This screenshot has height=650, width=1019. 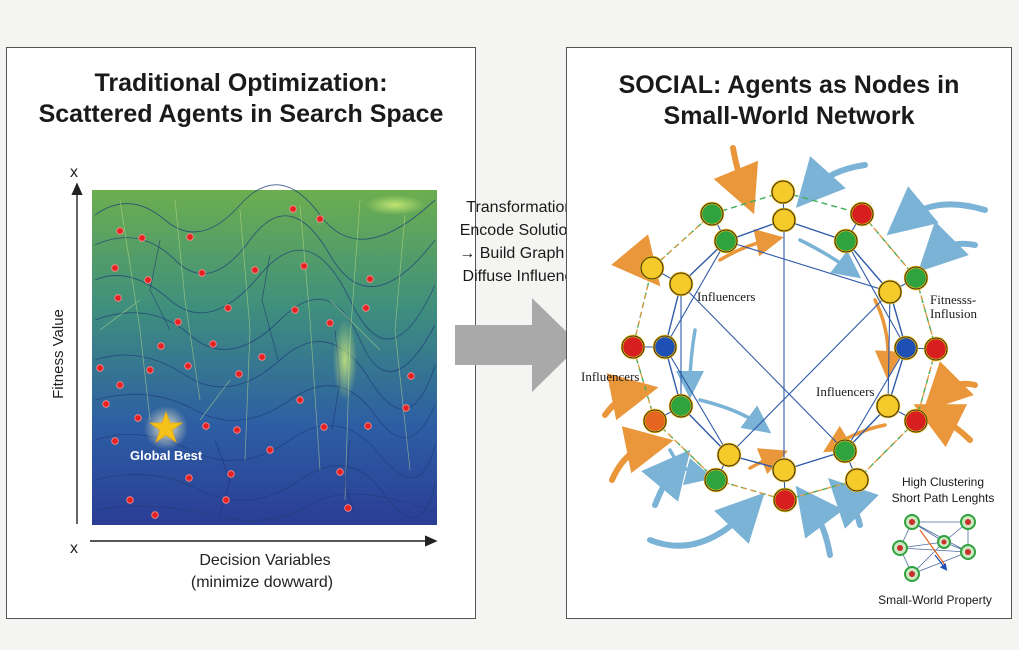 I want to click on x-axis-label-line2: (minimize dowward), so click(x=262, y=582).